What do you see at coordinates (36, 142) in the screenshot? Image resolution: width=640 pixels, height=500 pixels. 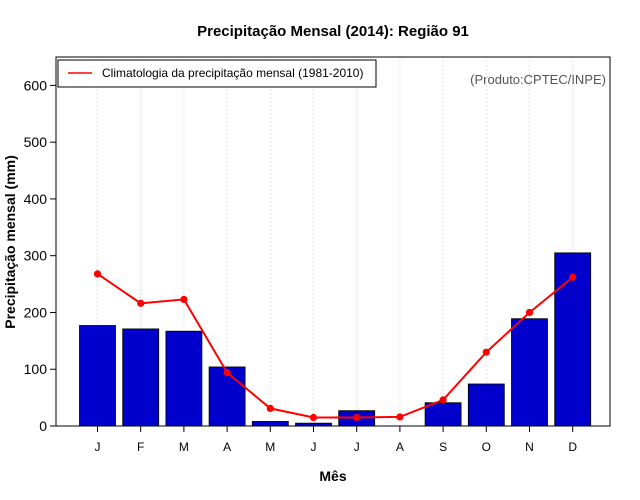 I see `y-tick-label: 500` at bounding box center [36, 142].